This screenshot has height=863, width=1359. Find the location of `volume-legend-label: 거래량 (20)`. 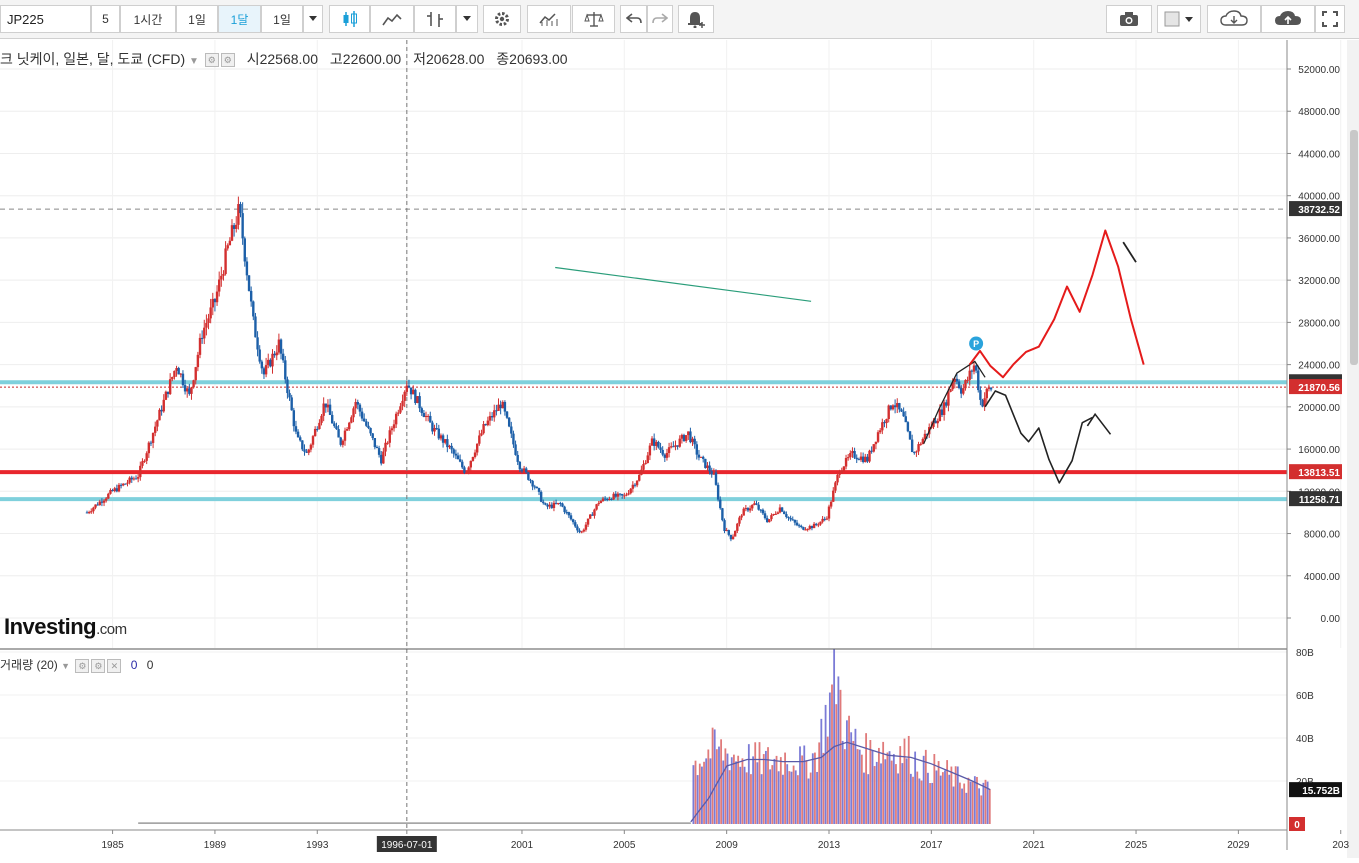

volume-legend-label: 거래량 (20) is located at coordinates (29, 665).